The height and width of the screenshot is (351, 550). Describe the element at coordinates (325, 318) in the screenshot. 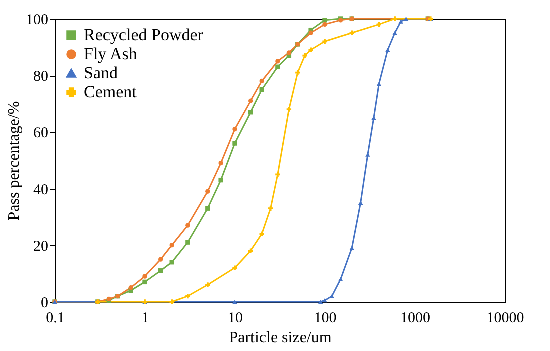

I see `x-tick-label: 100` at that location.